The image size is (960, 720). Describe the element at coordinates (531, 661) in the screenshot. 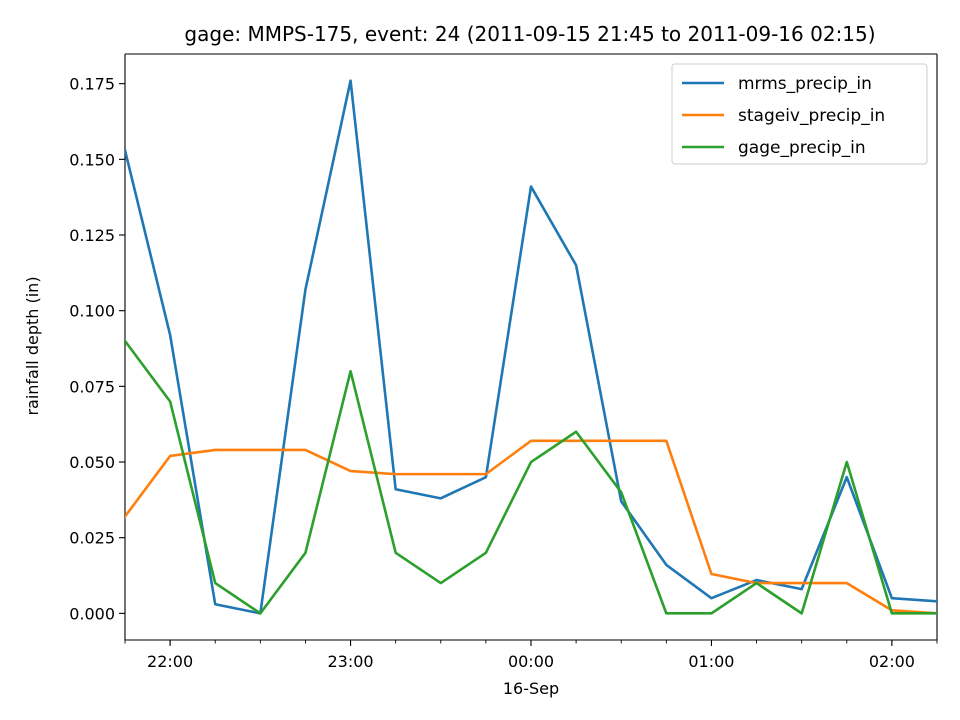

I see `x-tick-label: 00:00` at that location.